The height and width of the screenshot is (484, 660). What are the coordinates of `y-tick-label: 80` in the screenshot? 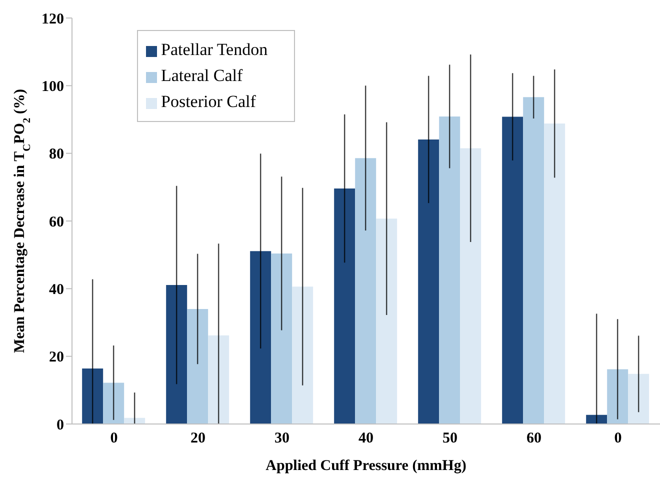 It's located at (56, 154).